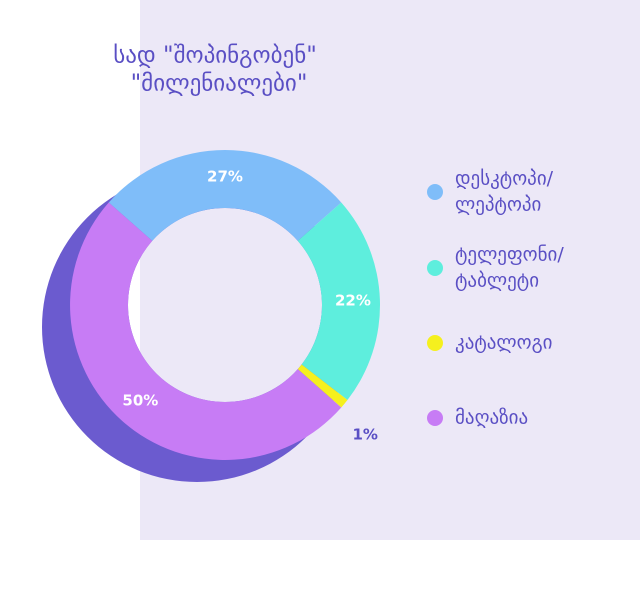  Describe the element at coordinates (503, 343) in the screenshot. I see `legend-label: კატალოგი` at that location.